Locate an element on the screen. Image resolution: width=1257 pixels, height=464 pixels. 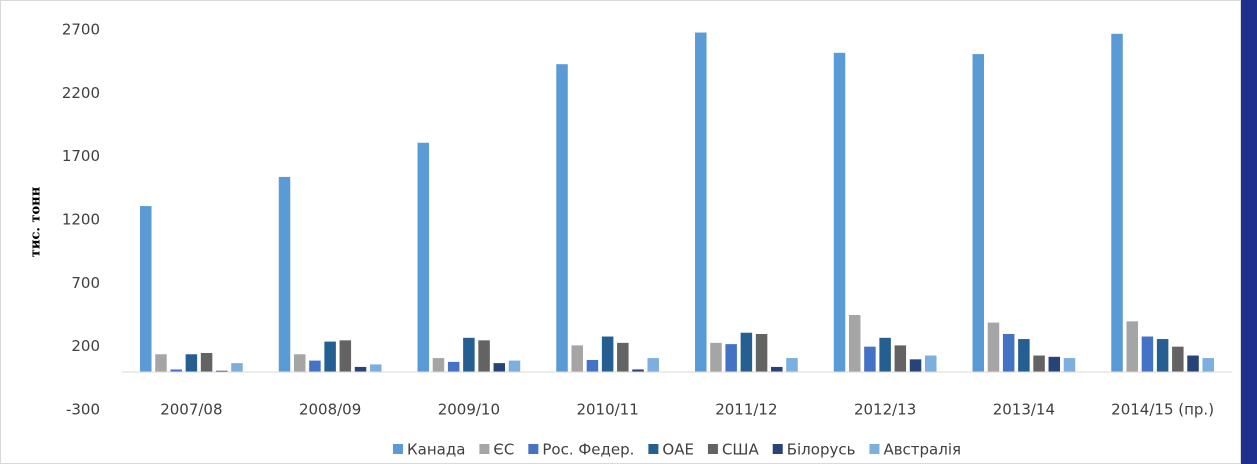
y-axis-title: тис. тонн is located at coordinates (36, 221).